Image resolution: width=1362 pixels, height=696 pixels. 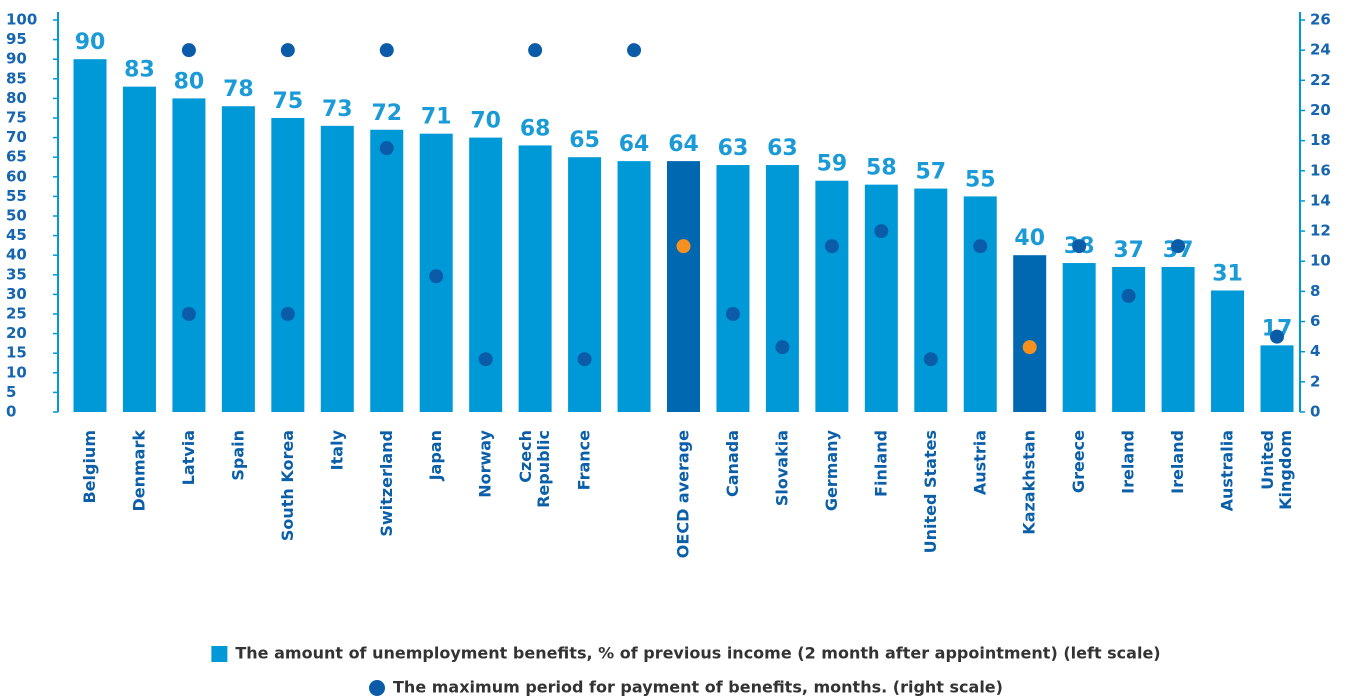 I want to click on x-tick-label: OECD average, so click(x=682, y=494).